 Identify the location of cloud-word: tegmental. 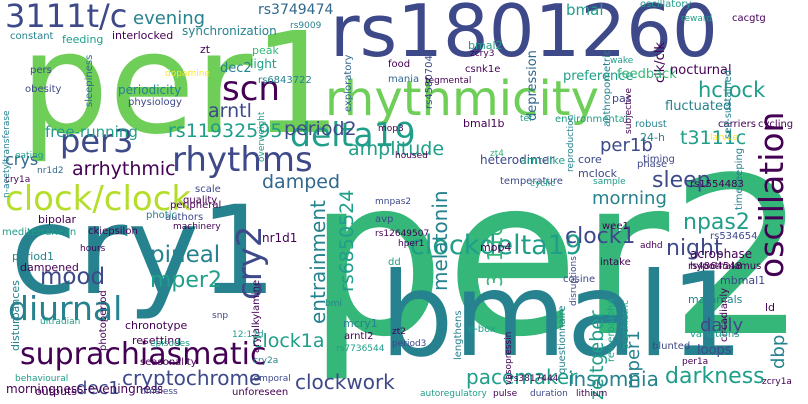
(448, 81).